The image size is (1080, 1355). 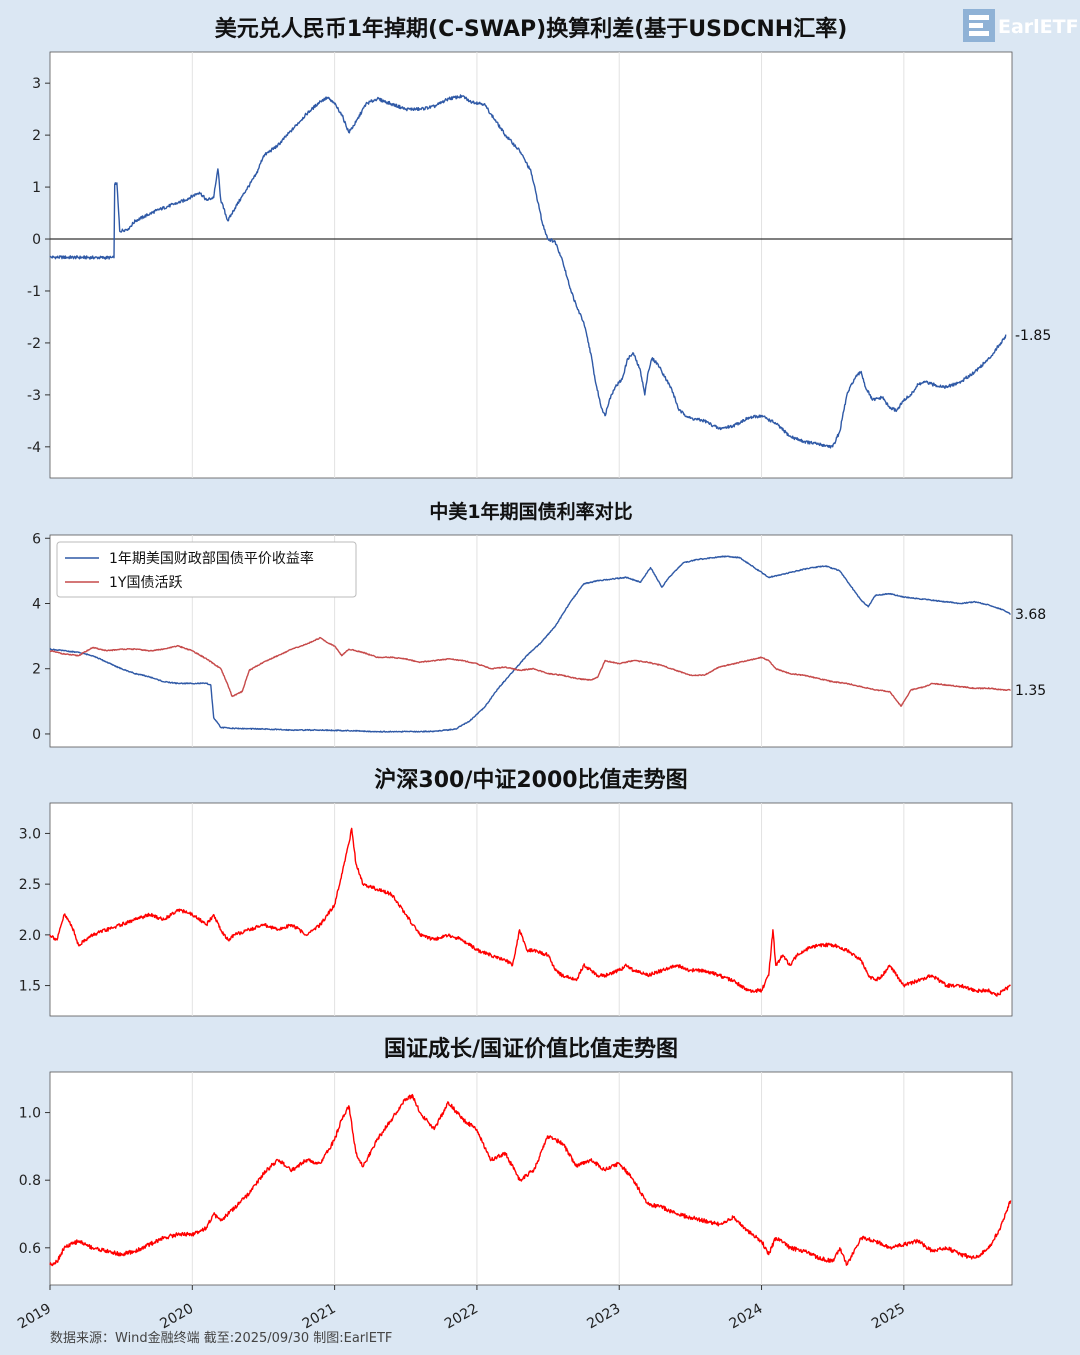 What do you see at coordinates (36, 604) in the screenshot?
I see `y-tick-label: 4` at bounding box center [36, 604].